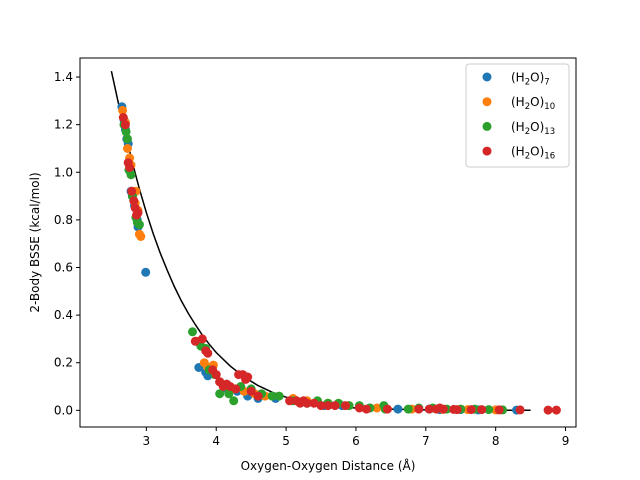  Describe the element at coordinates (63, 125) in the screenshot. I see `y-tick-label: 1.2` at that location.